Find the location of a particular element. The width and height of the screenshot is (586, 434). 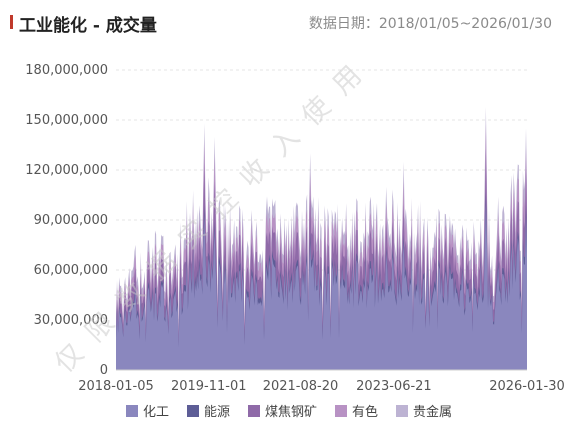

y-tick-label: 30,000,000 is located at coordinates (71, 320).